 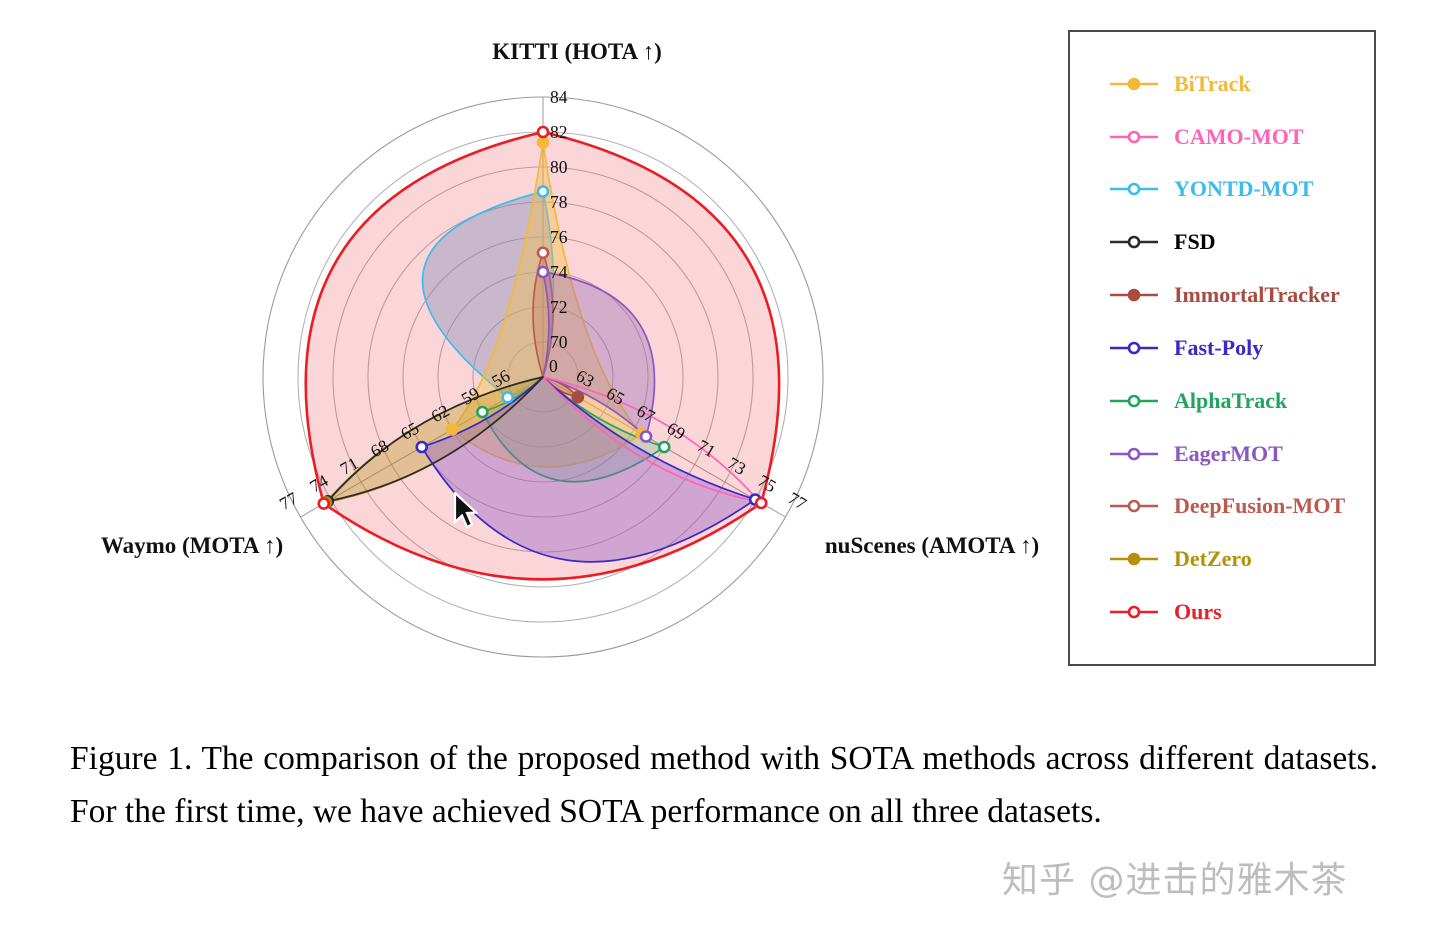 What do you see at coordinates (761, 503) in the screenshot?
I see `point-ours-nuscenes` at bounding box center [761, 503].